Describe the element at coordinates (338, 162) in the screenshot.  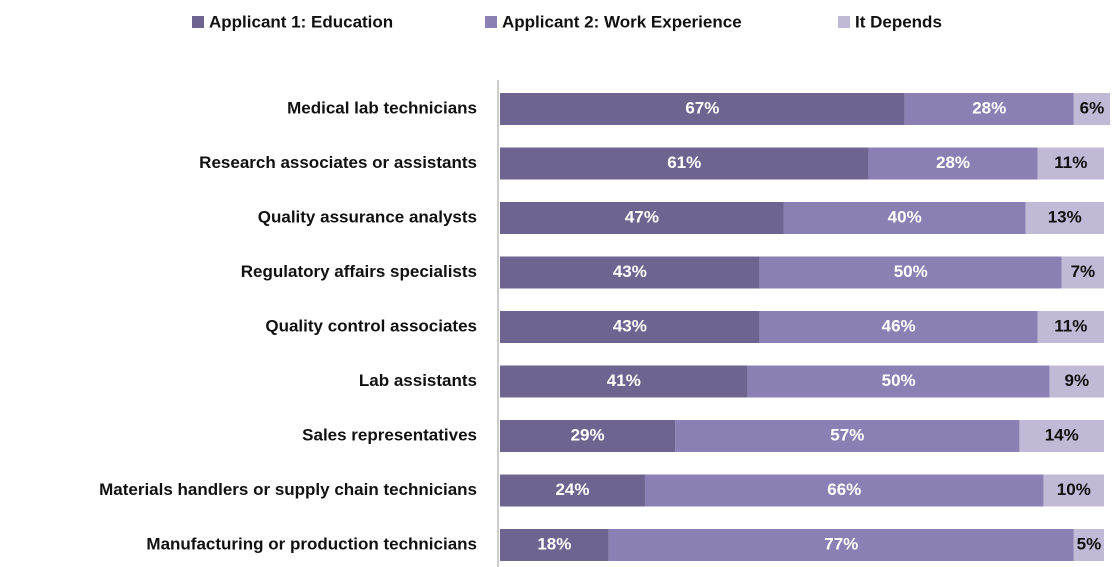
I see `category-label: Research associates or assistants` at that location.